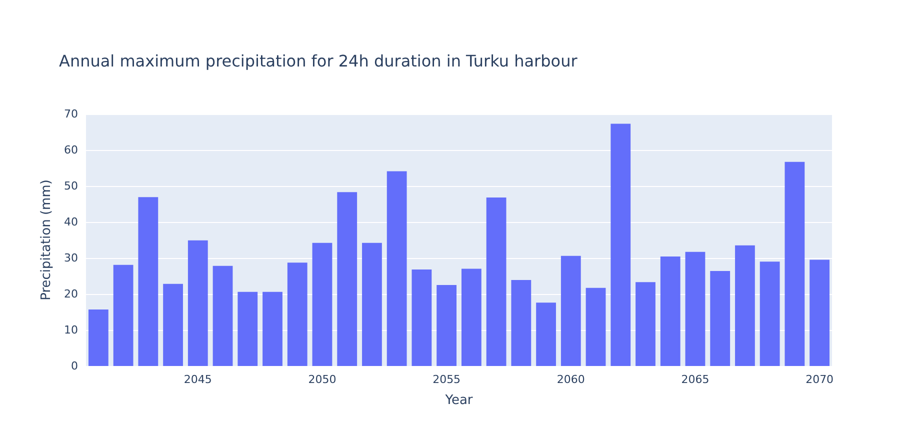  Describe the element at coordinates (71, 114) in the screenshot. I see `y-tick-label: 70` at that location.